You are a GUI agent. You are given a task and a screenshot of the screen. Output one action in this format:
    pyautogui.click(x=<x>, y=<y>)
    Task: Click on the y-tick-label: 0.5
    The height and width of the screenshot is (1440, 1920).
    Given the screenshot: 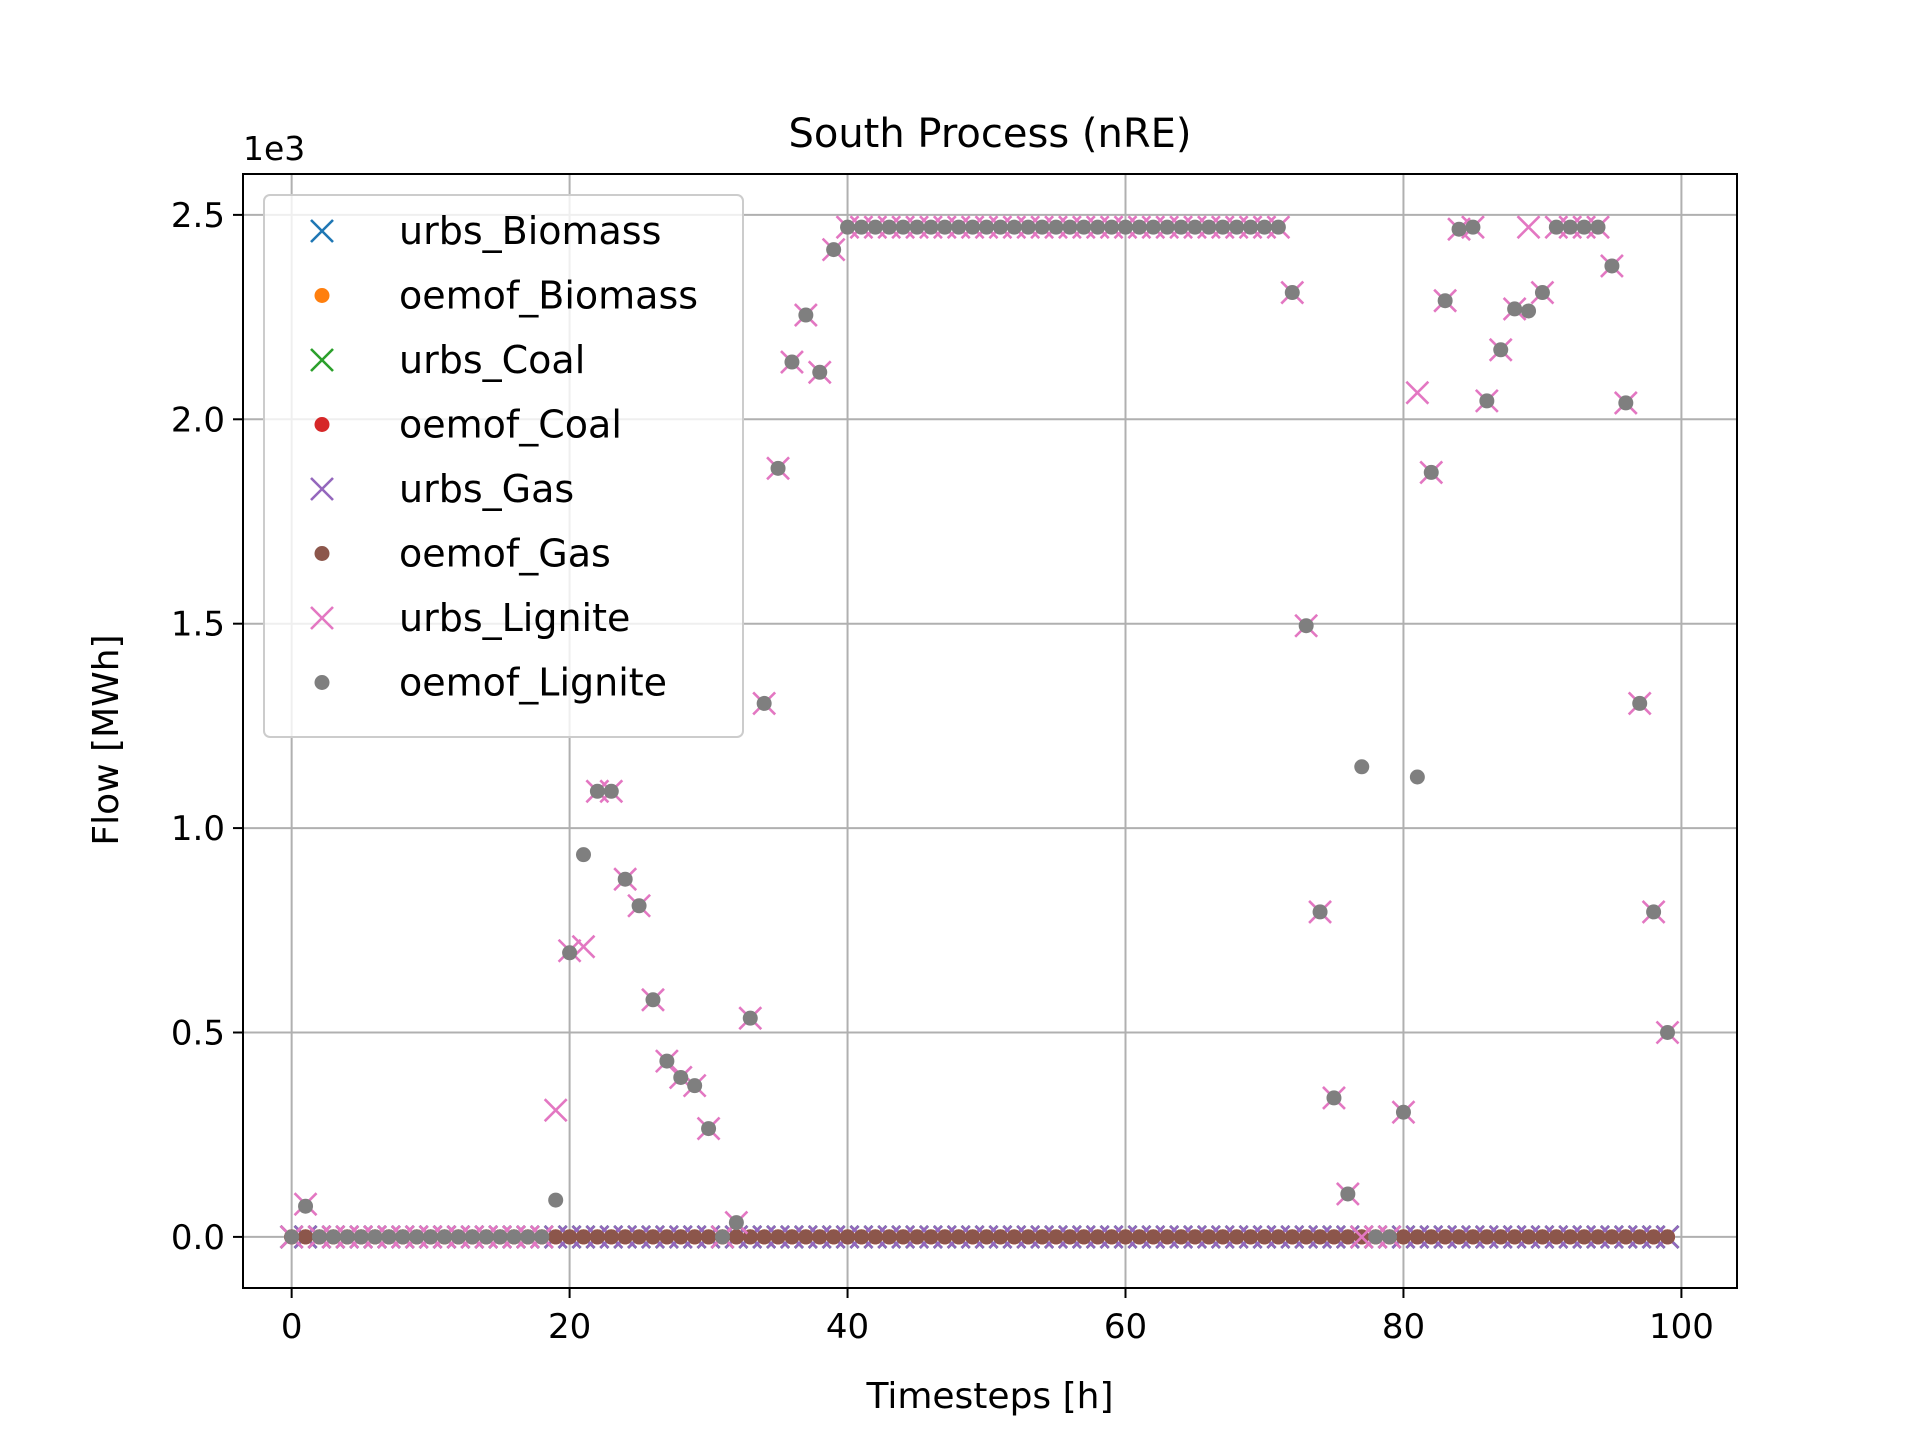 What is the action you would take?
    pyautogui.click(x=198, y=1033)
    